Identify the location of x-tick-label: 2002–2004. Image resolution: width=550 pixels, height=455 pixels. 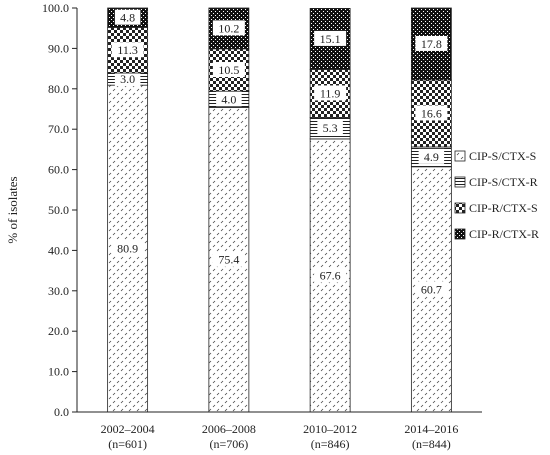
(128, 429).